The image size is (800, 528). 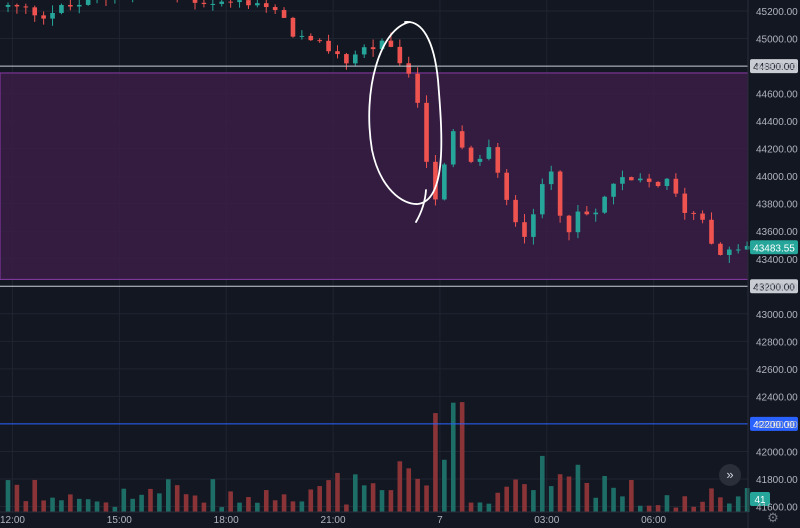 I want to click on level-price-label: 42200.00, so click(x=774, y=425).